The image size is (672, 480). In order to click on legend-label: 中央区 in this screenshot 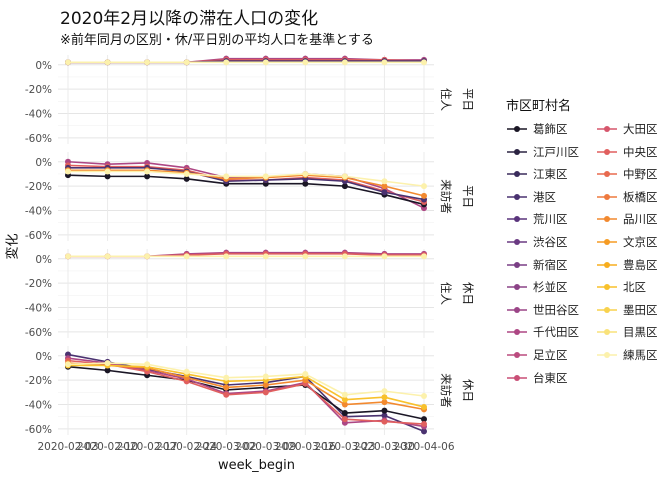, I will do `click(640, 151)`.